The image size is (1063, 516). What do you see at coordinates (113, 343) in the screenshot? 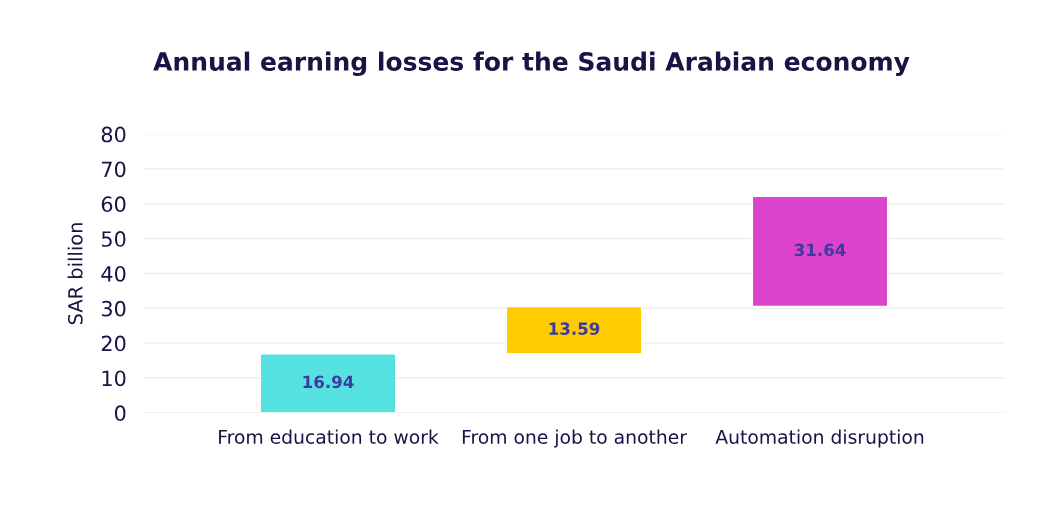
I see `y-tick-label: 20` at bounding box center [113, 343].